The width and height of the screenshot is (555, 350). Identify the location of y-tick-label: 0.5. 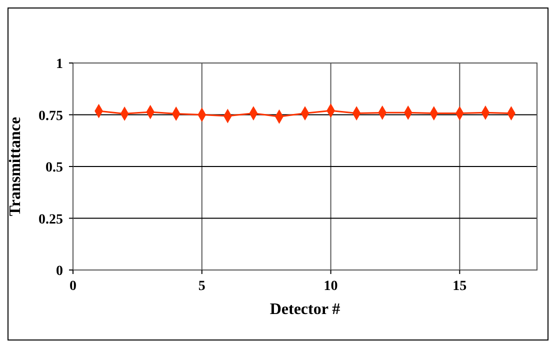
(54, 168).